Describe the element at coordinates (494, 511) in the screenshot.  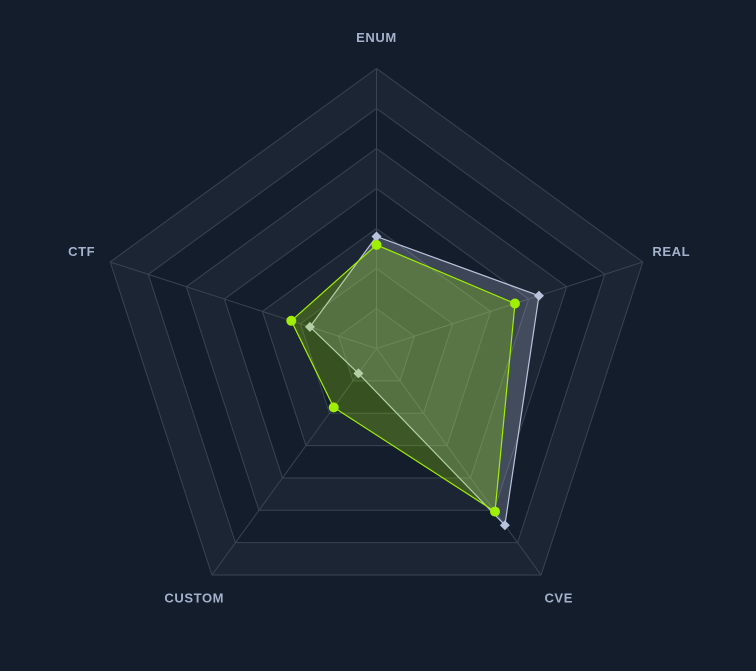
I see `series-2-point-cve` at that location.